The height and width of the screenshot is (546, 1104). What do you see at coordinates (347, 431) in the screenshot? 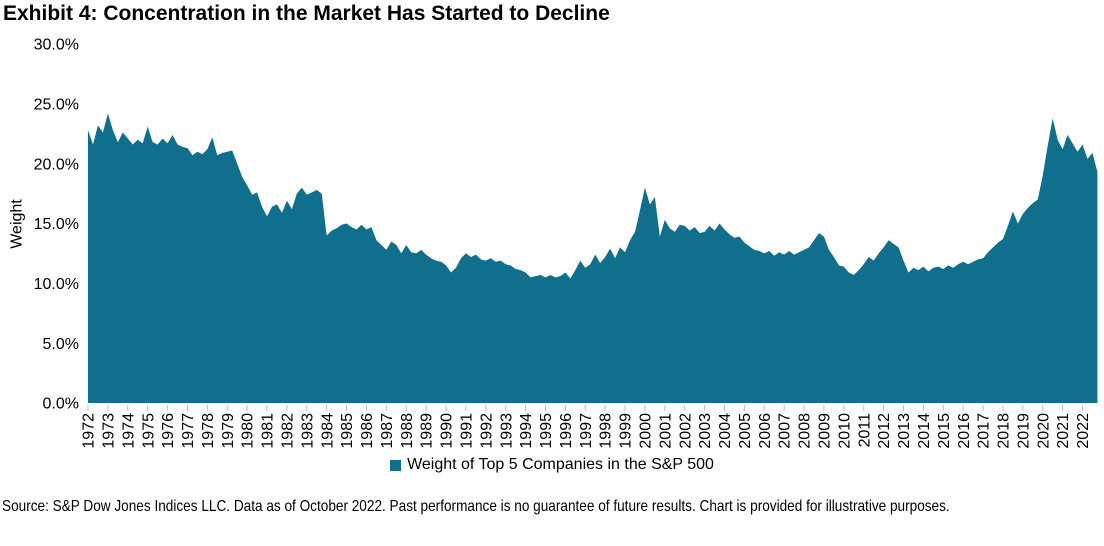
I see `x-axis-tick-label: 1985` at bounding box center [347, 431].